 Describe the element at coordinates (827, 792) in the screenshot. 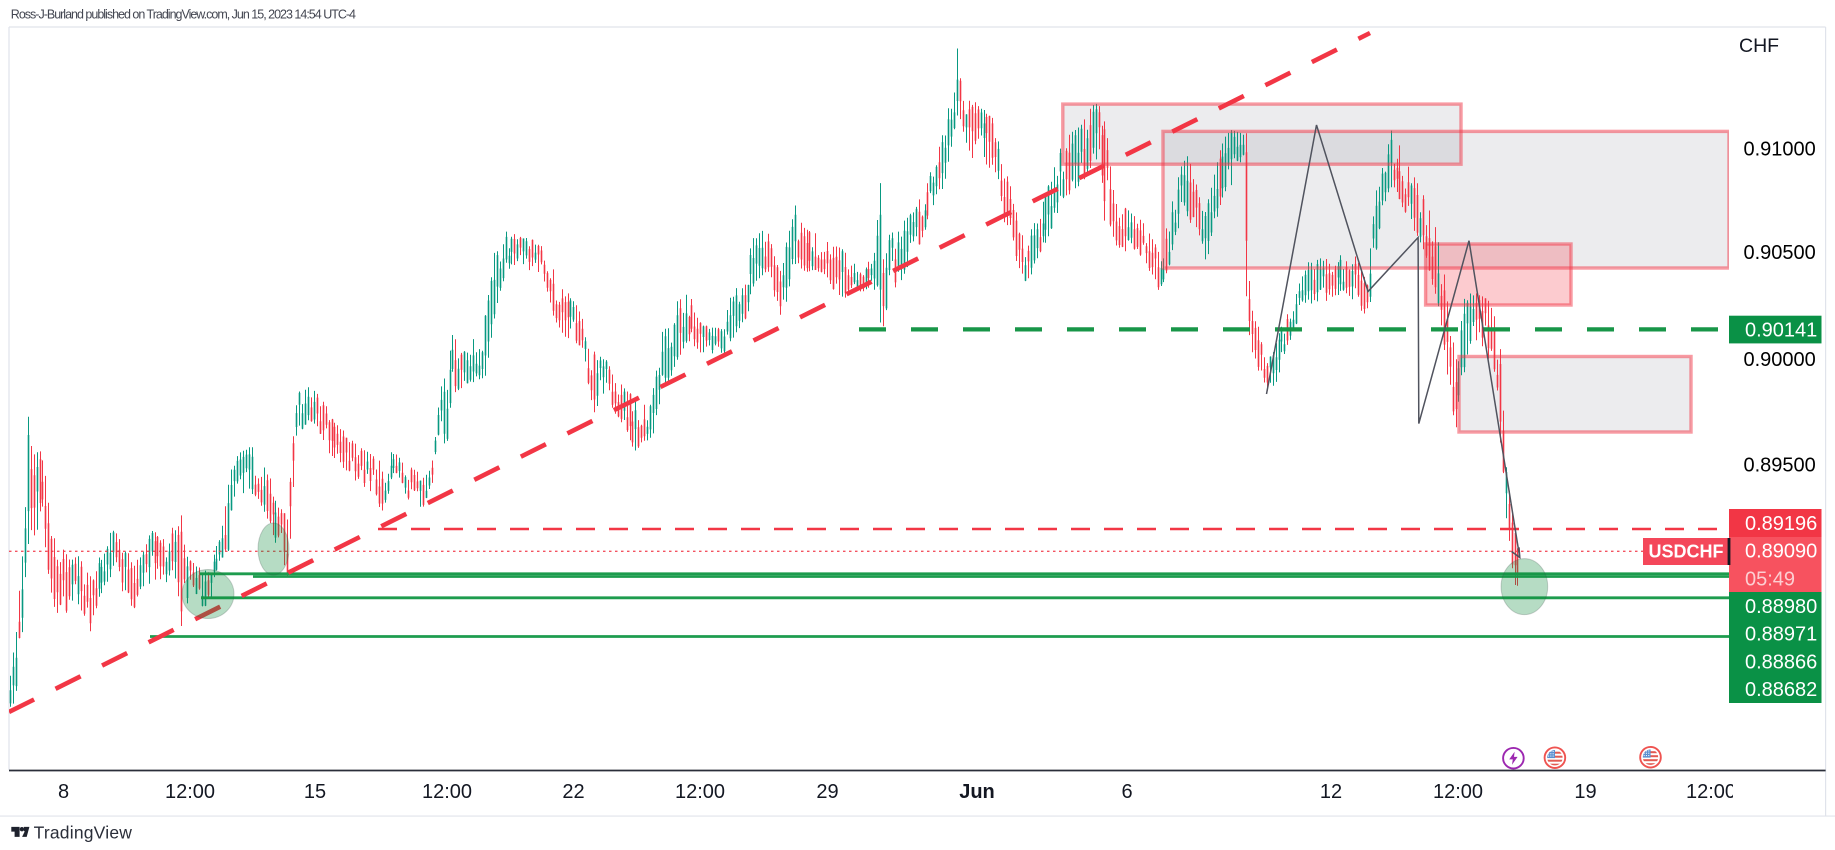

I see `svg-text: 29` at that location.